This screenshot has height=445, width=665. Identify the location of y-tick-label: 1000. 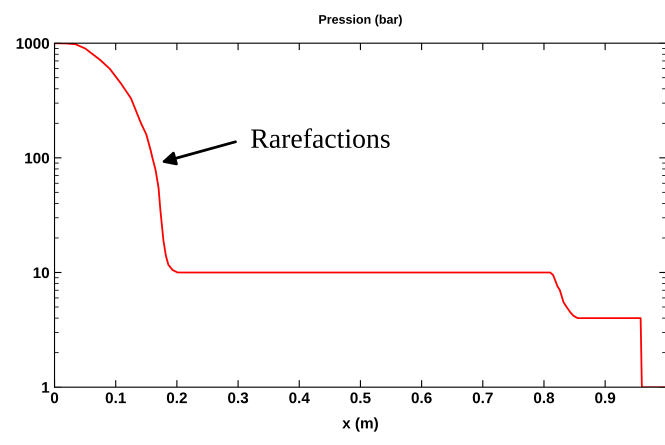
(33, 43).